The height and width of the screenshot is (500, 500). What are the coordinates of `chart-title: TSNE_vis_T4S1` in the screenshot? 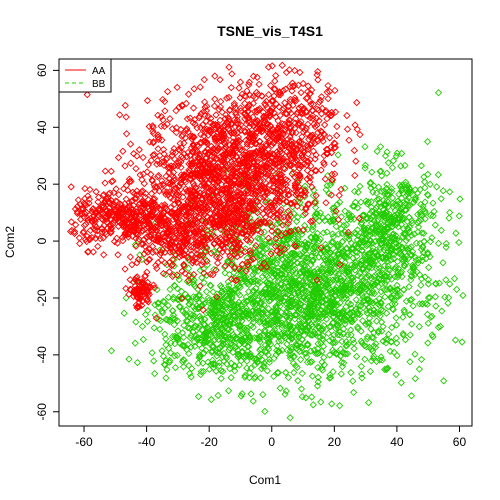 It's located at (270, 31).